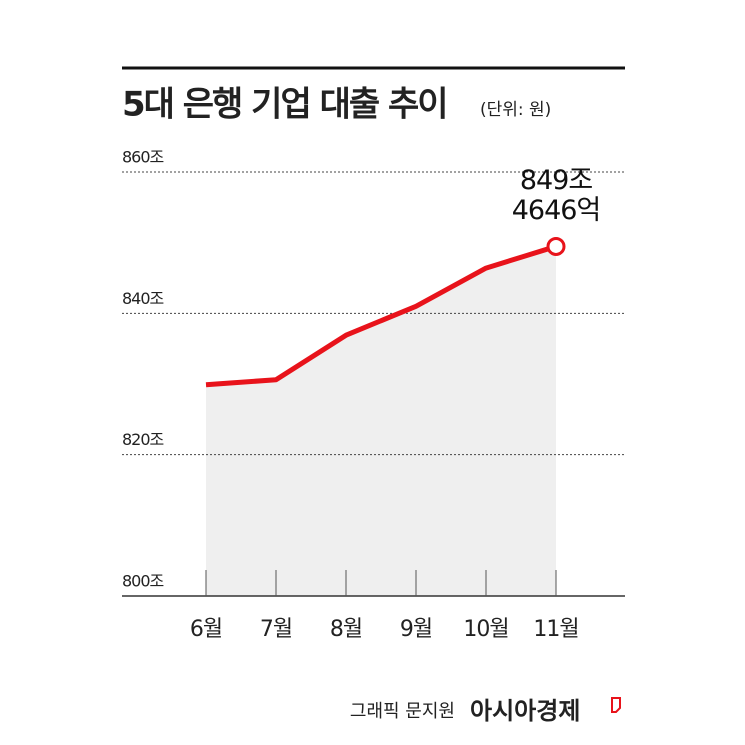 The width and height of the screenshot is (745, 745). I want to click on y-tick-label: 860조, so click(143, 157).